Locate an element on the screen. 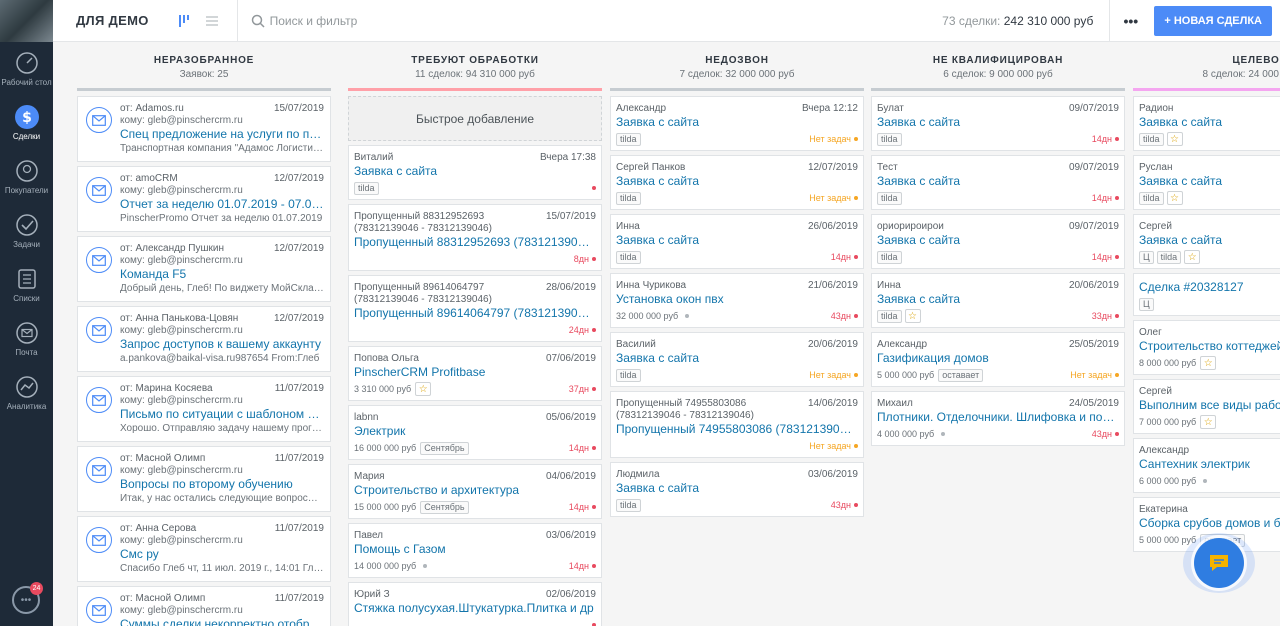  mail-subject-link: Спец предложение на услуги по перевозке is located at coordinates (222, 134).